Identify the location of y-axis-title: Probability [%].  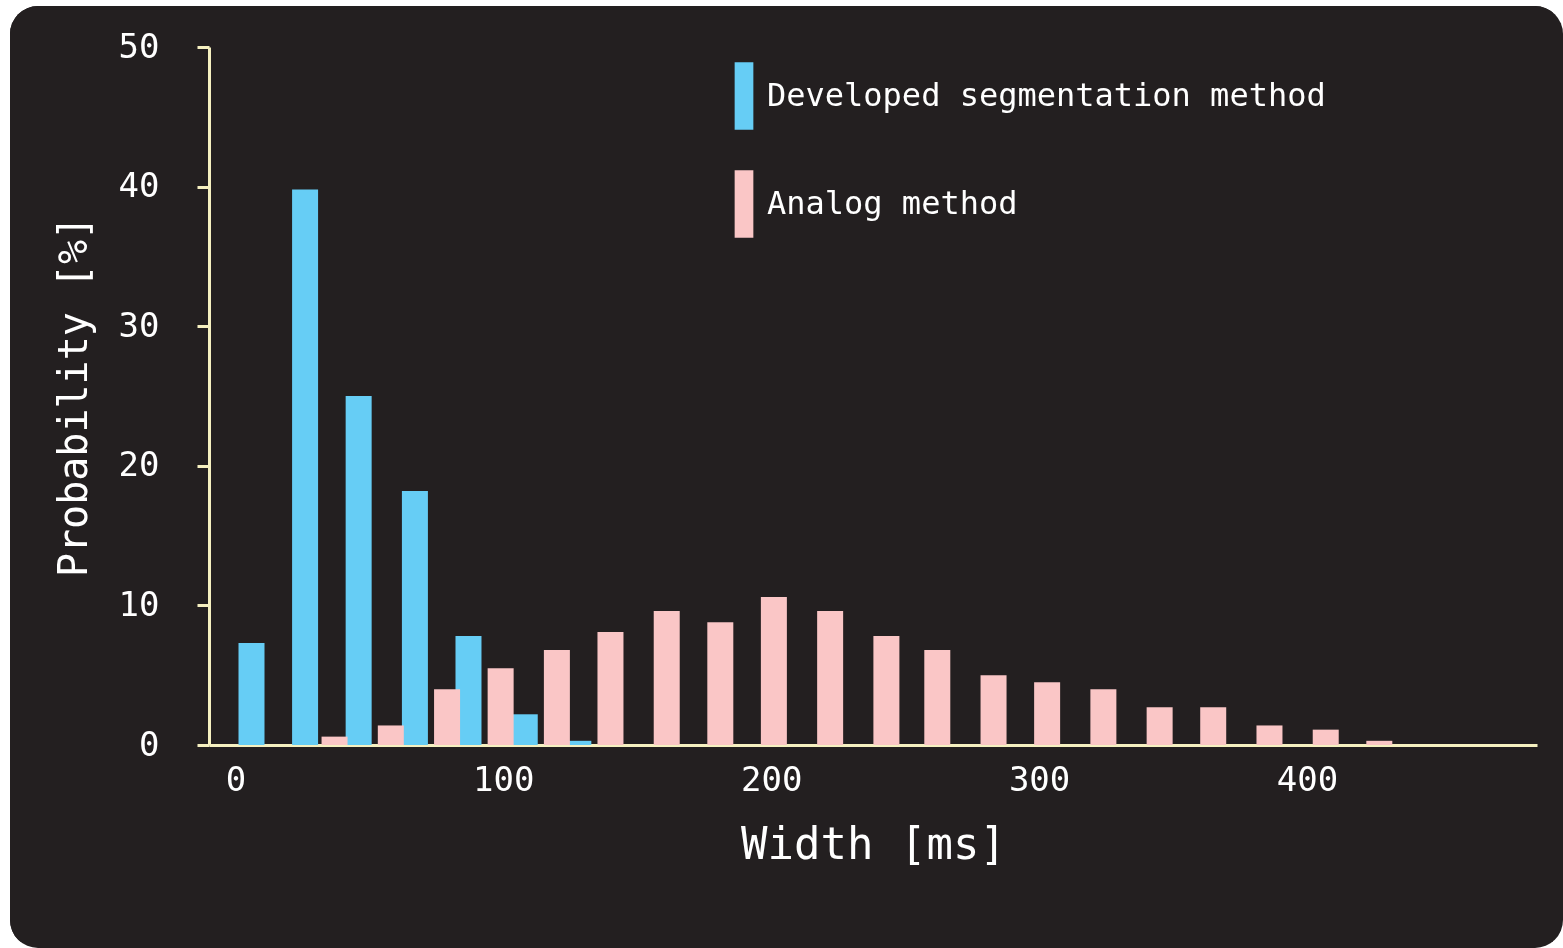
(72, 396).